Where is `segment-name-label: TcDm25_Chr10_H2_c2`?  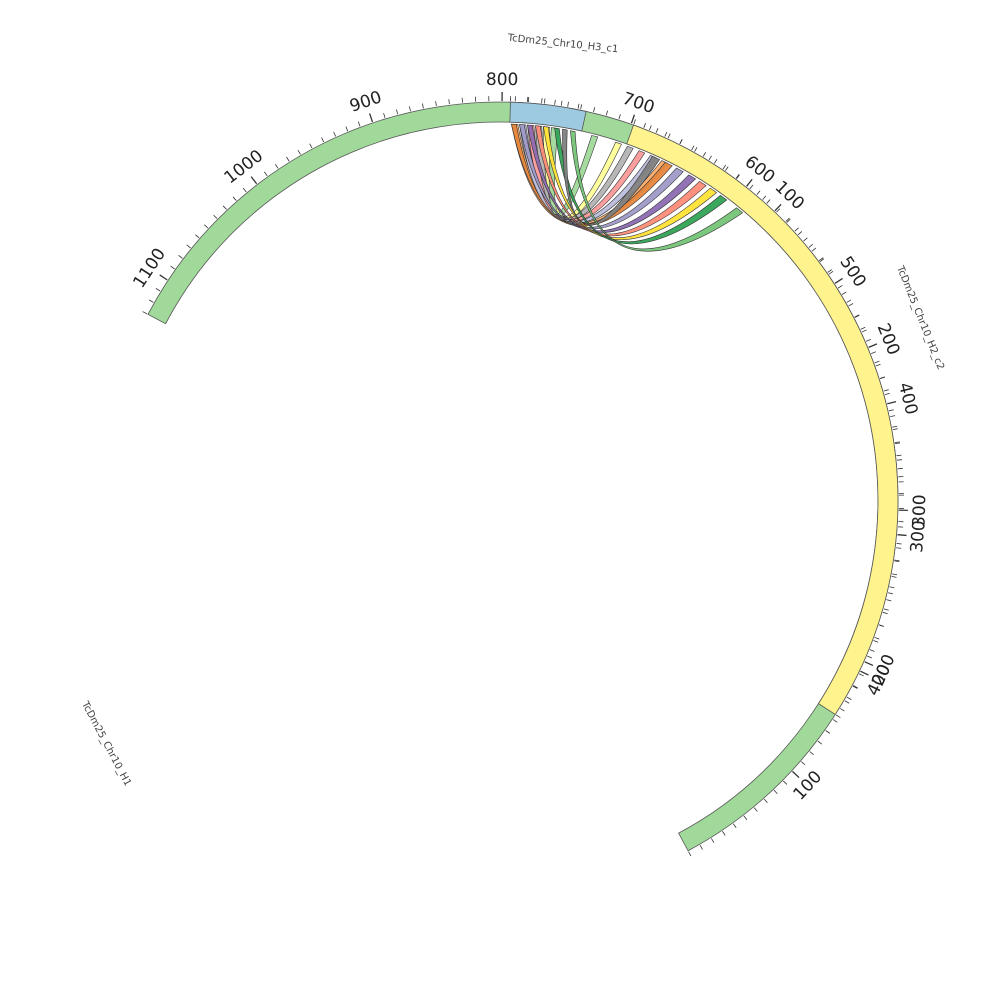 segment-name-label: TcDm25_Chr10_H2_c2 is located at coordinates (920, 318).